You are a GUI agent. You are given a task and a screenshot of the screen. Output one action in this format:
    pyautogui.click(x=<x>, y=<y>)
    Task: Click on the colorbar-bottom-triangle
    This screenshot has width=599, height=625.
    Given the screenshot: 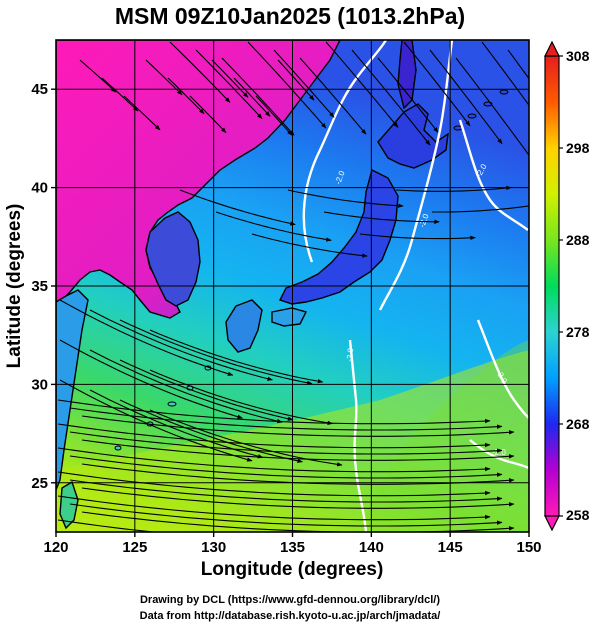 What is the action you would take?
    pyautogui.click(x=552, y=523)
    